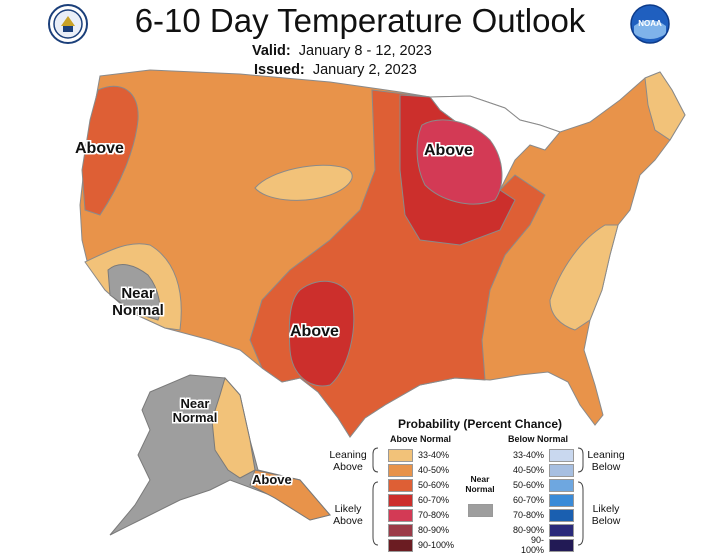  What do you see at coordinates (303, 182) in the screenshot?
I see `lean-above-montana` at bounding box center [303, 182].